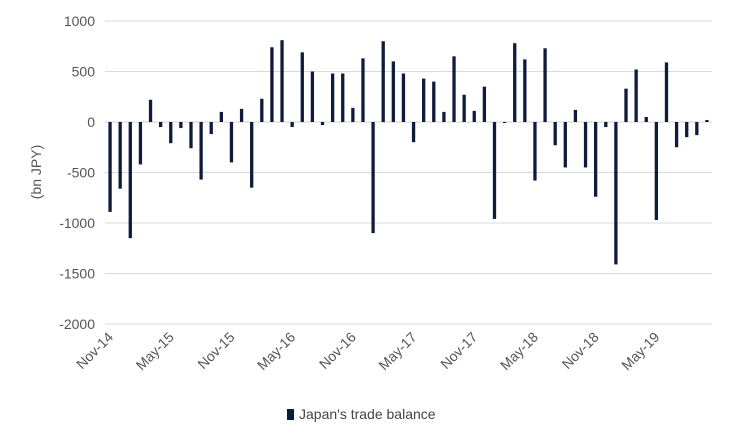 The image size is (741, 445). I want to click on y-tick-label: 0, so click(91, 122).